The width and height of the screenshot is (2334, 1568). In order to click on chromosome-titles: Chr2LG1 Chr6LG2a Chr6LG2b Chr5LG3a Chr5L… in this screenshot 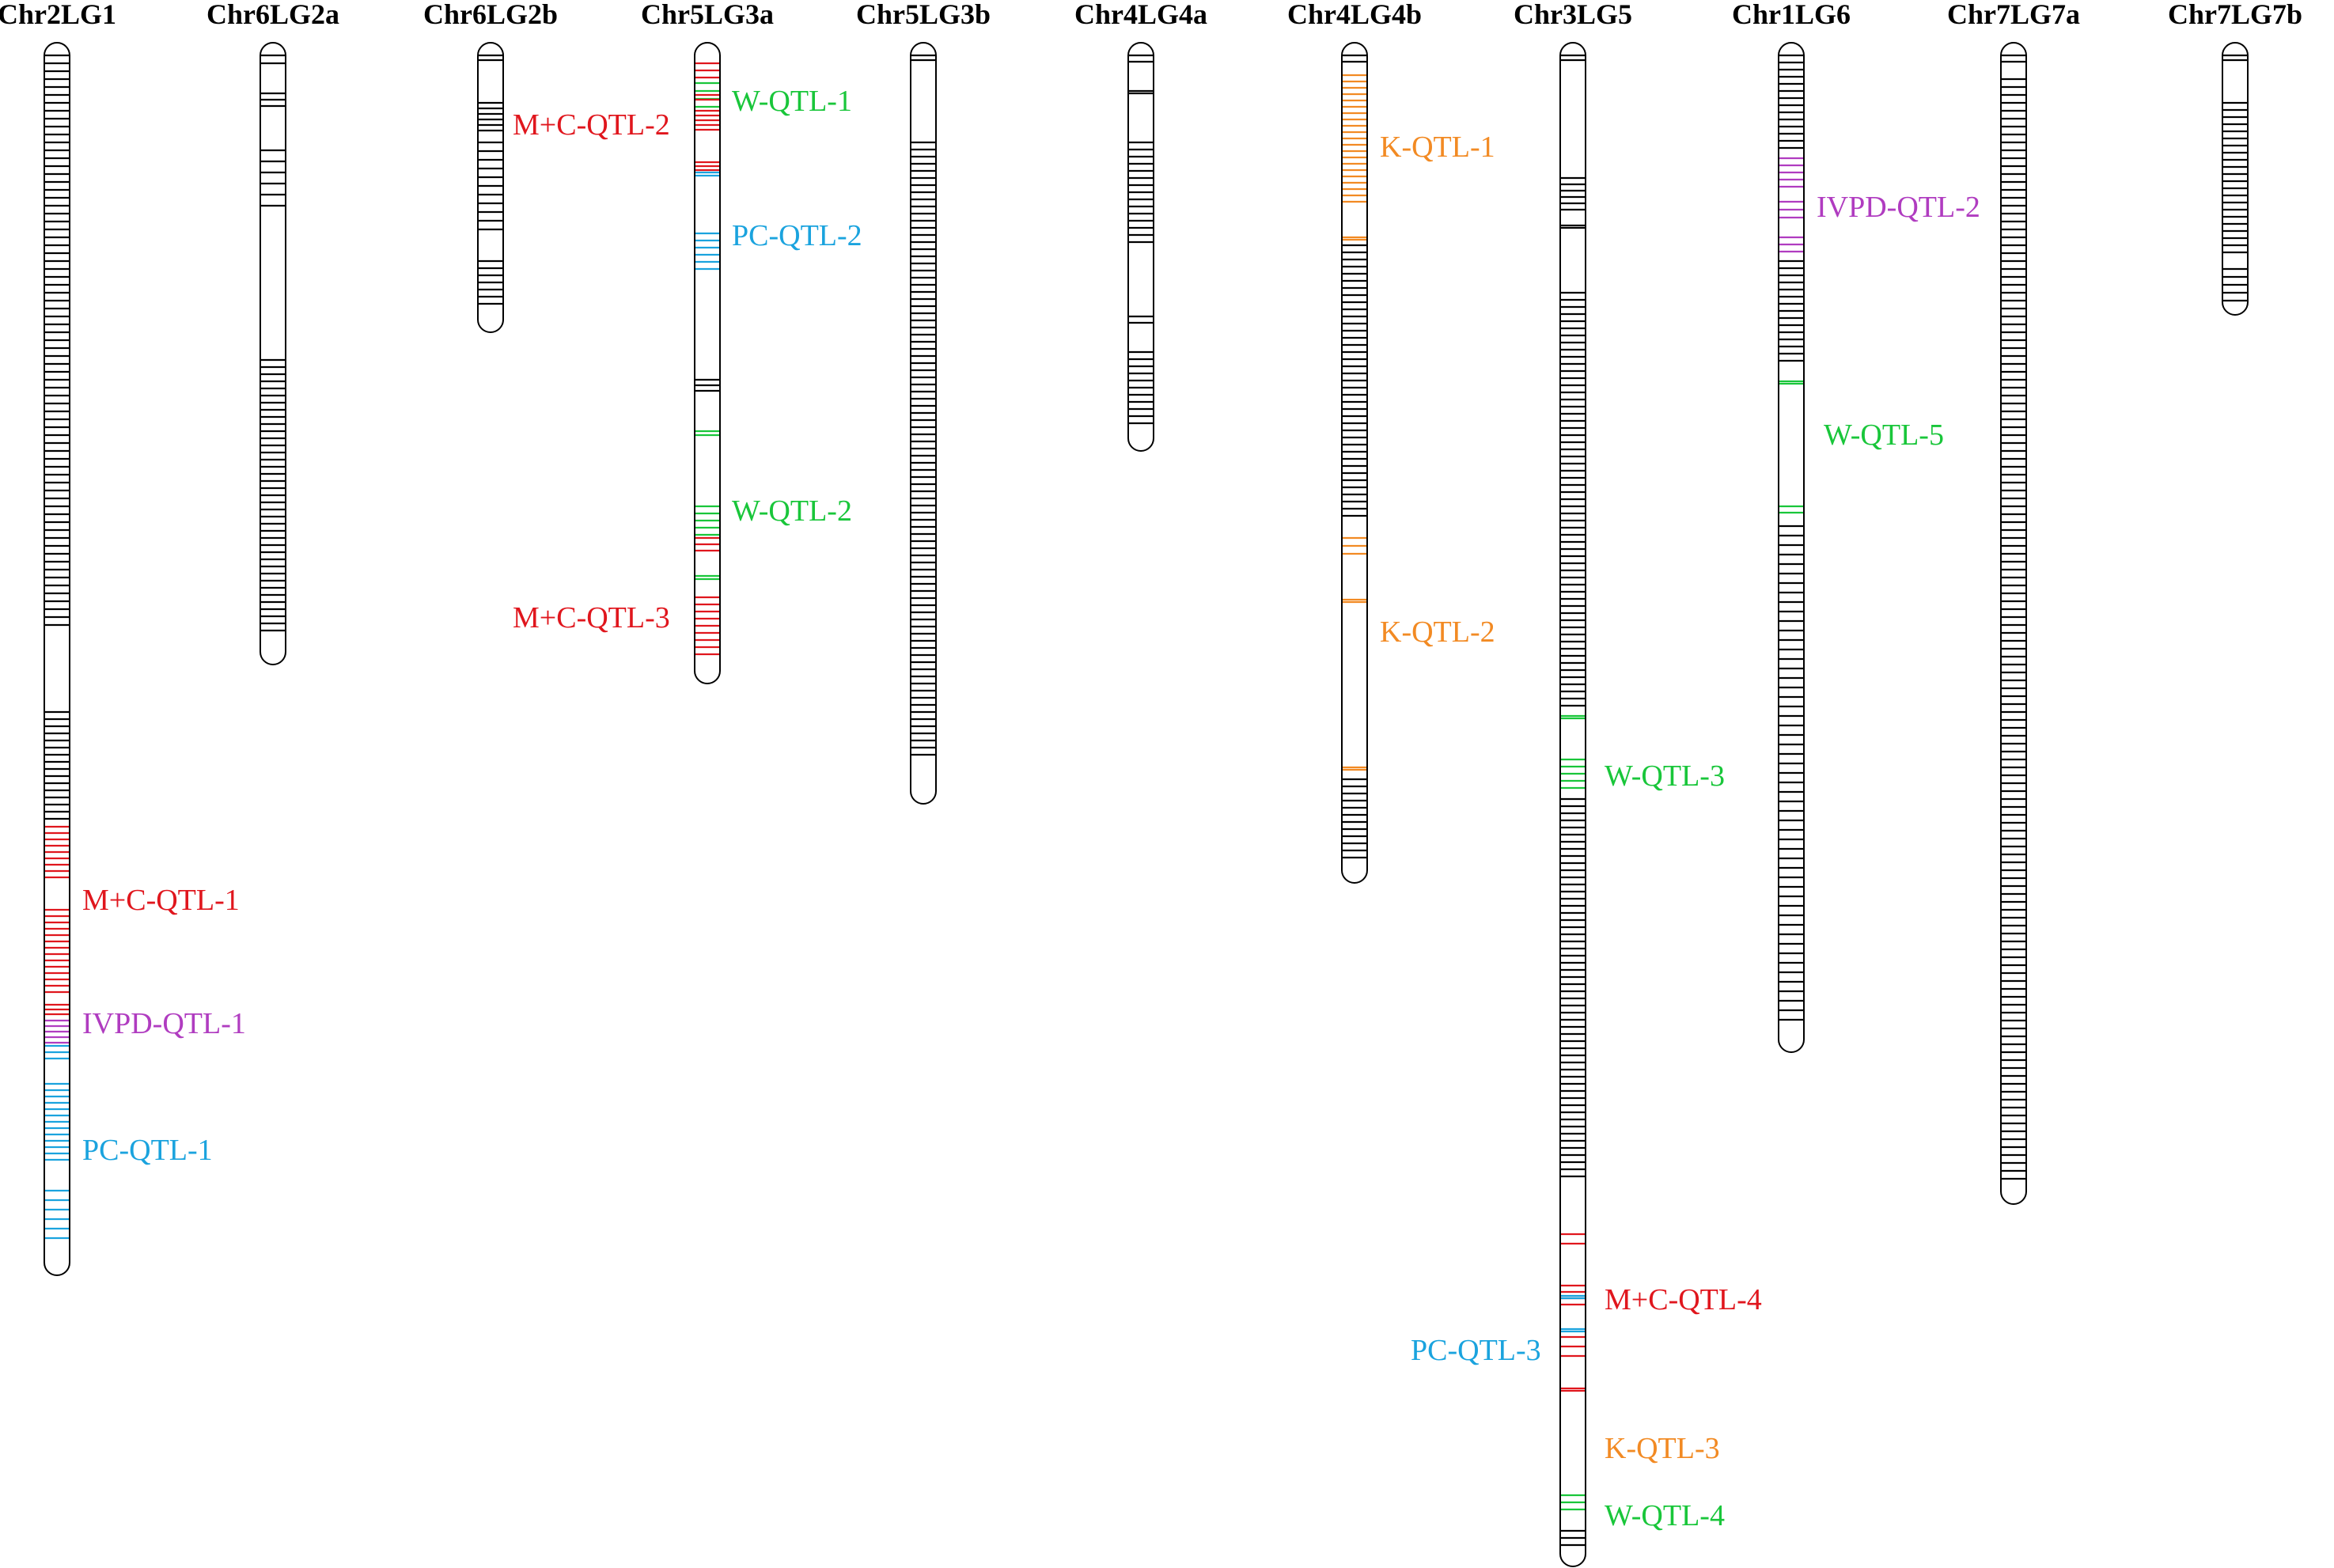, I will do `click(1151, 15)`.